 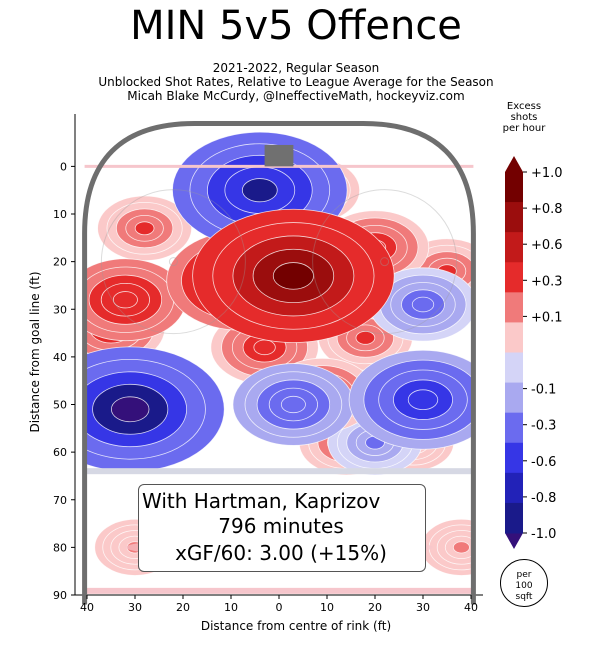 I want to click on y-tick-label: 40, so click(x=60, y=357).